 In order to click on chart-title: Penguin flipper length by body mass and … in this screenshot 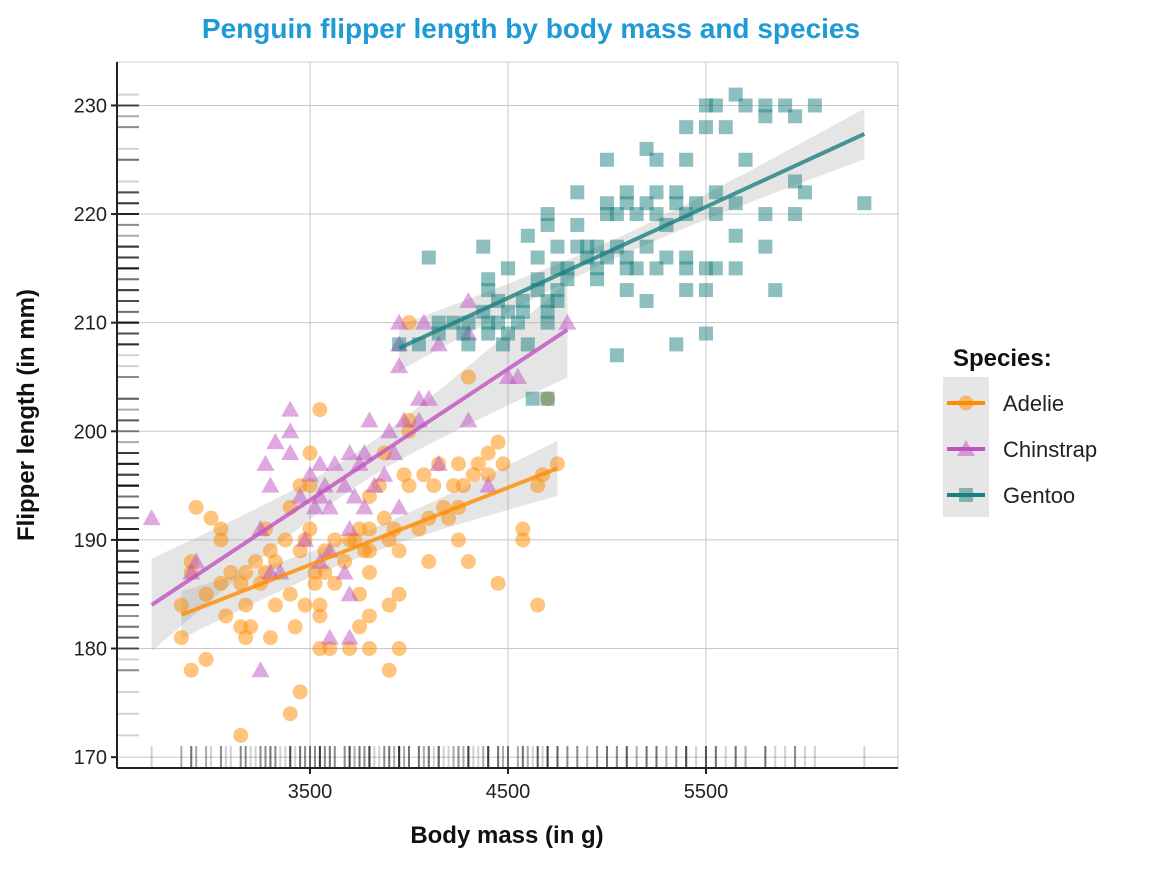, I will do `click(531, 28)`.